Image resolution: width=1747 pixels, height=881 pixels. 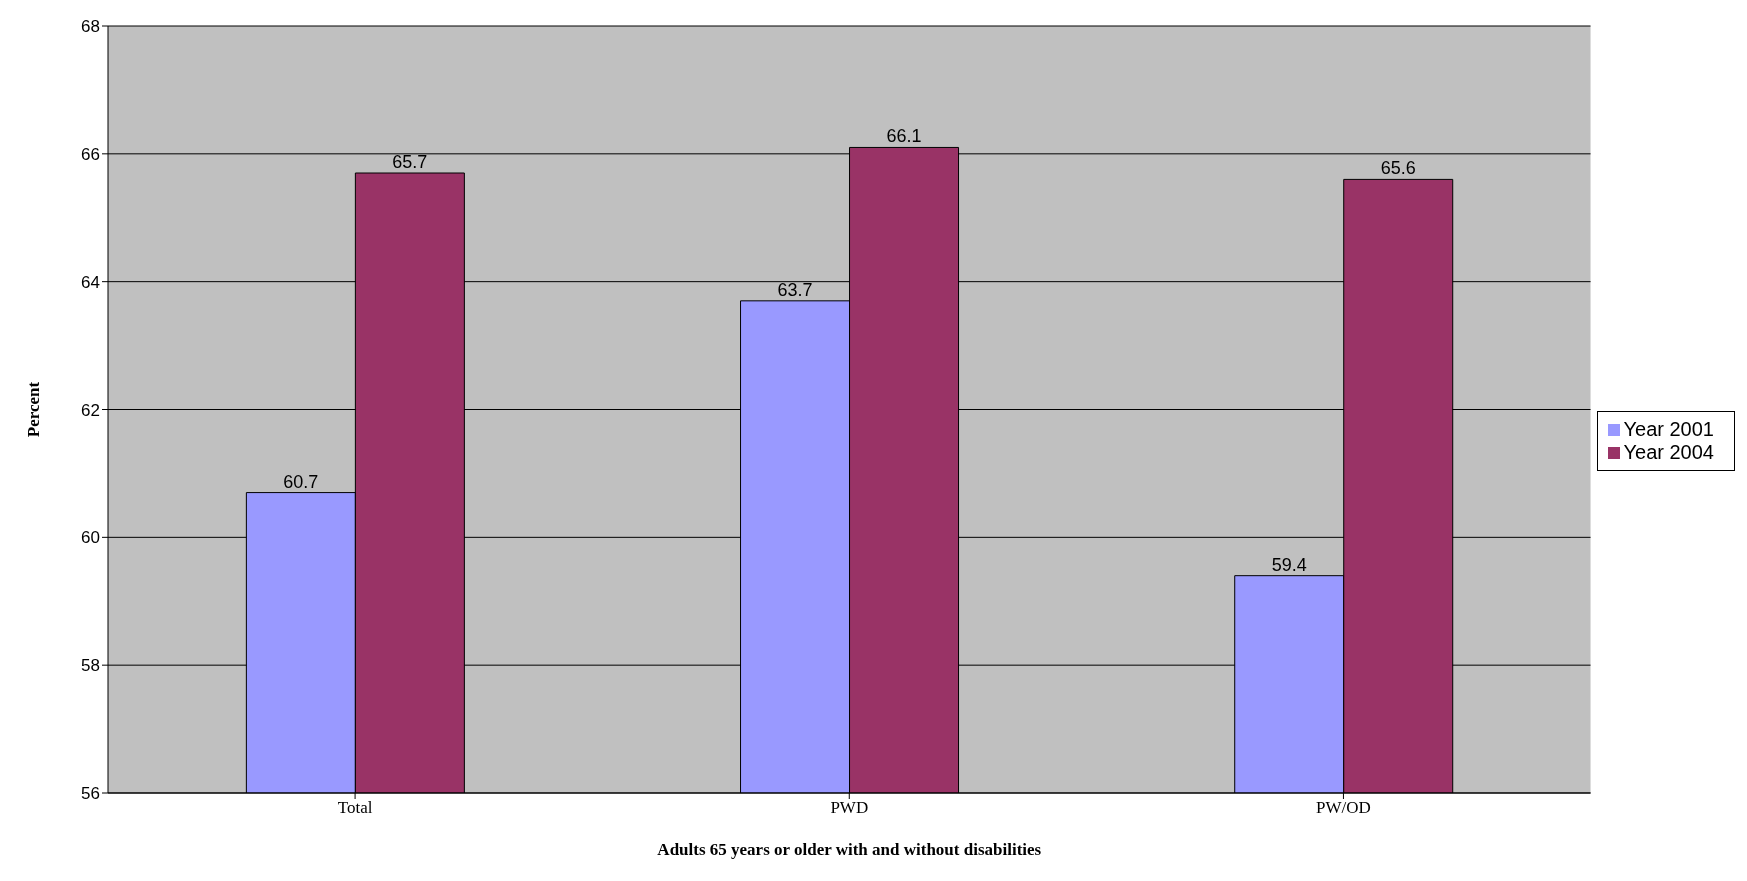 What do you see at coordinates (90, 794) in the screenshot?
I see `y-tick-label: 56` at bounding box center [90, 794].